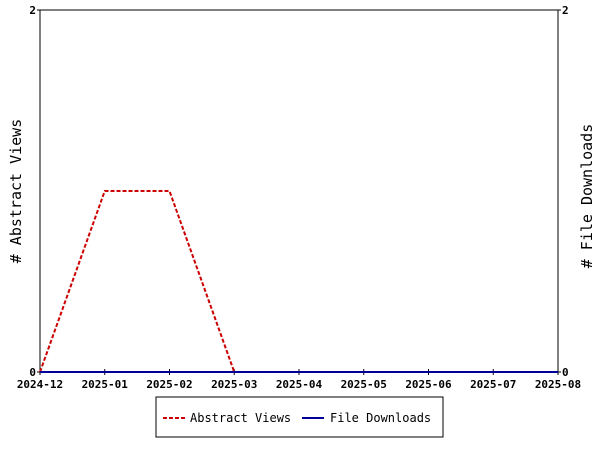 This screenshot has width=600, height=450. I want to click on legend: Abstract Views File Downloads, so click(299, 417).